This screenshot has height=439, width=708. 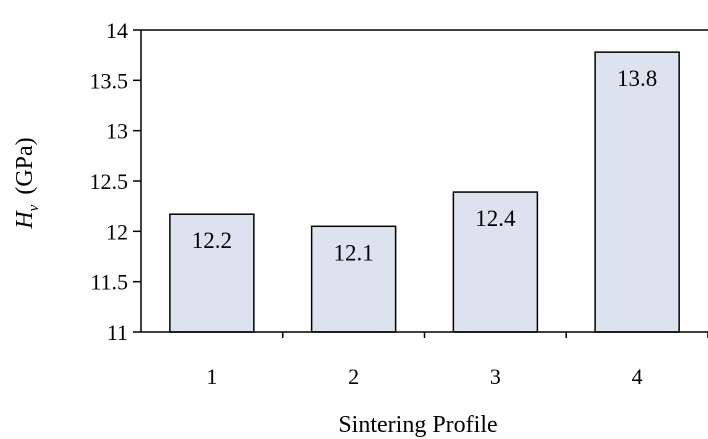 What do you see at coordinates (211, 376) in the screenshot?
I see `x-tick-label: 1` at bounding box center [211, 376].